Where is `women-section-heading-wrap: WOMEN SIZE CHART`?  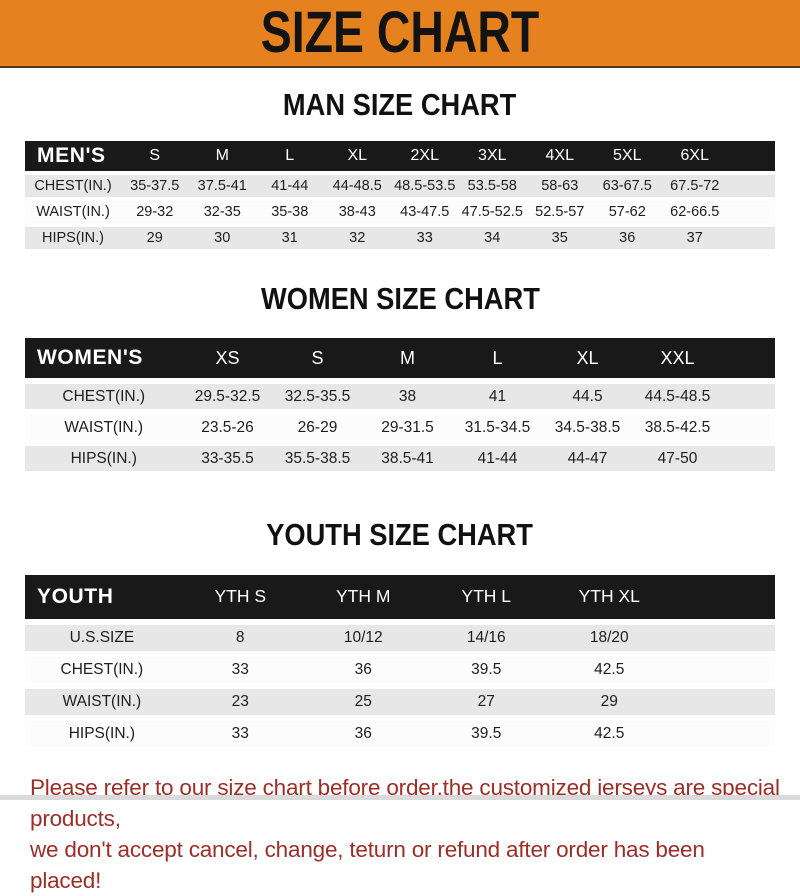 women-section-heading-wrap: WOMEN SIZE CHART is located at coordinates (400, 298).